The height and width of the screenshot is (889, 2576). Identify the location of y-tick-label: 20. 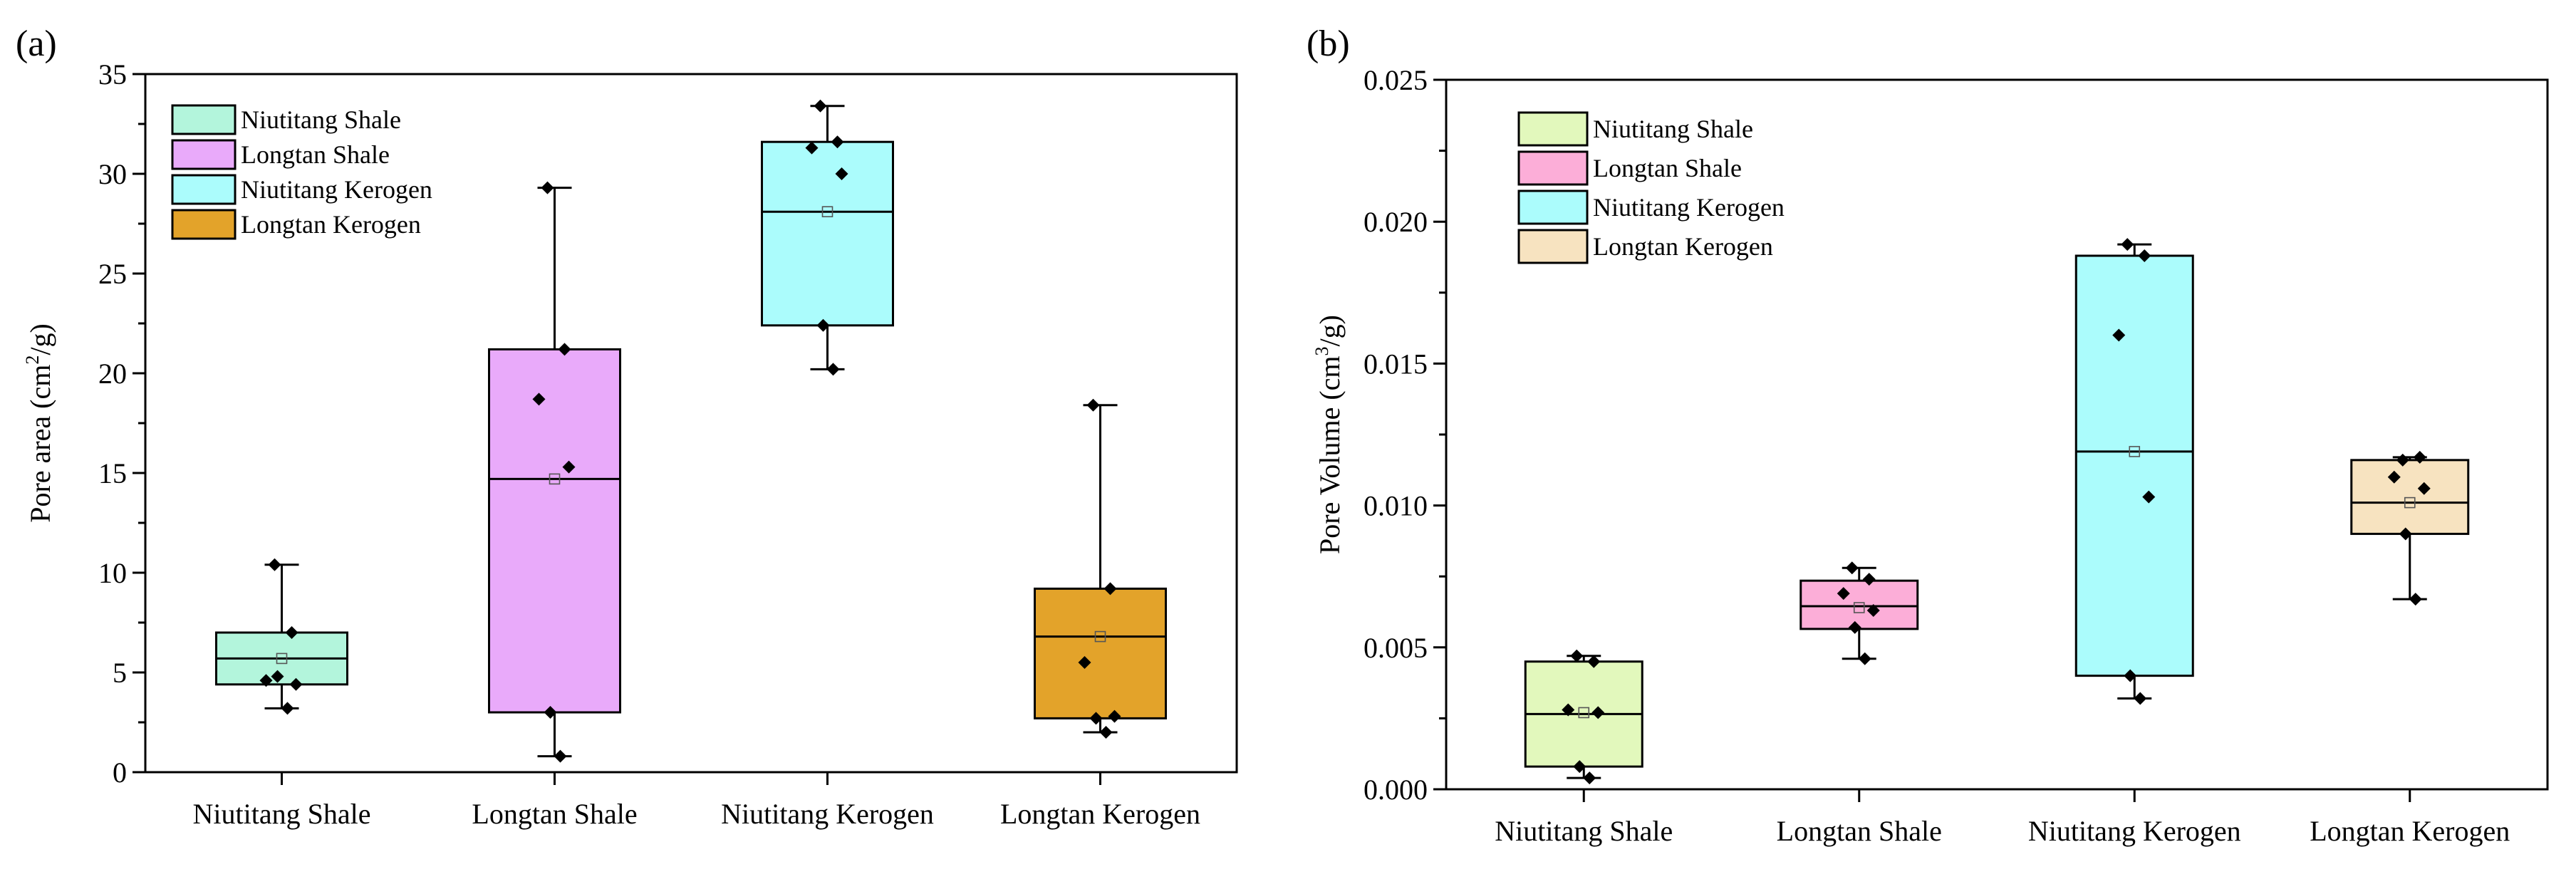
(112, 374).